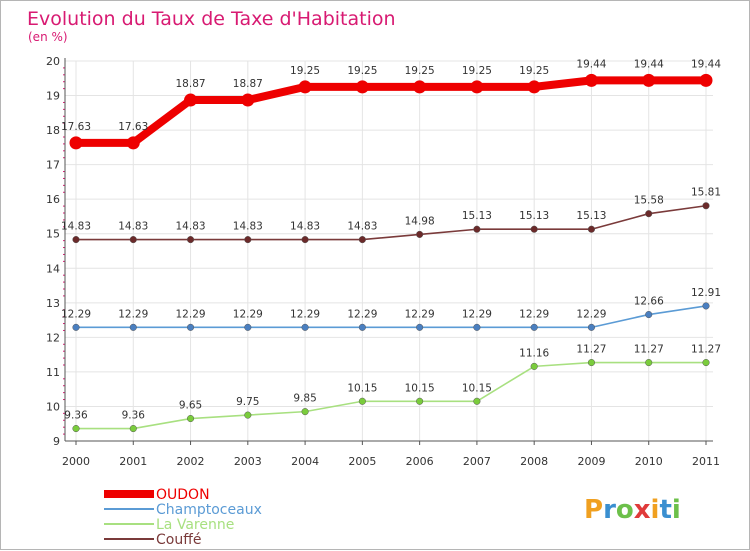 The image size is (750, 551). What do you see at coordinates (420, 221) in the screenshot?
I see `data-label: 14.98` at bounding box center [420, 221].